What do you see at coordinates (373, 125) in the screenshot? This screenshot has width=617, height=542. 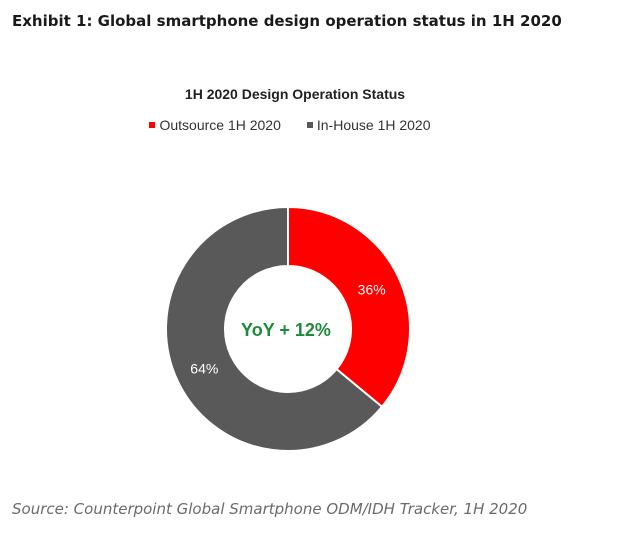 I see `legend-label-in-house: In-House 1H 2020` at bounding box center [373, 125].